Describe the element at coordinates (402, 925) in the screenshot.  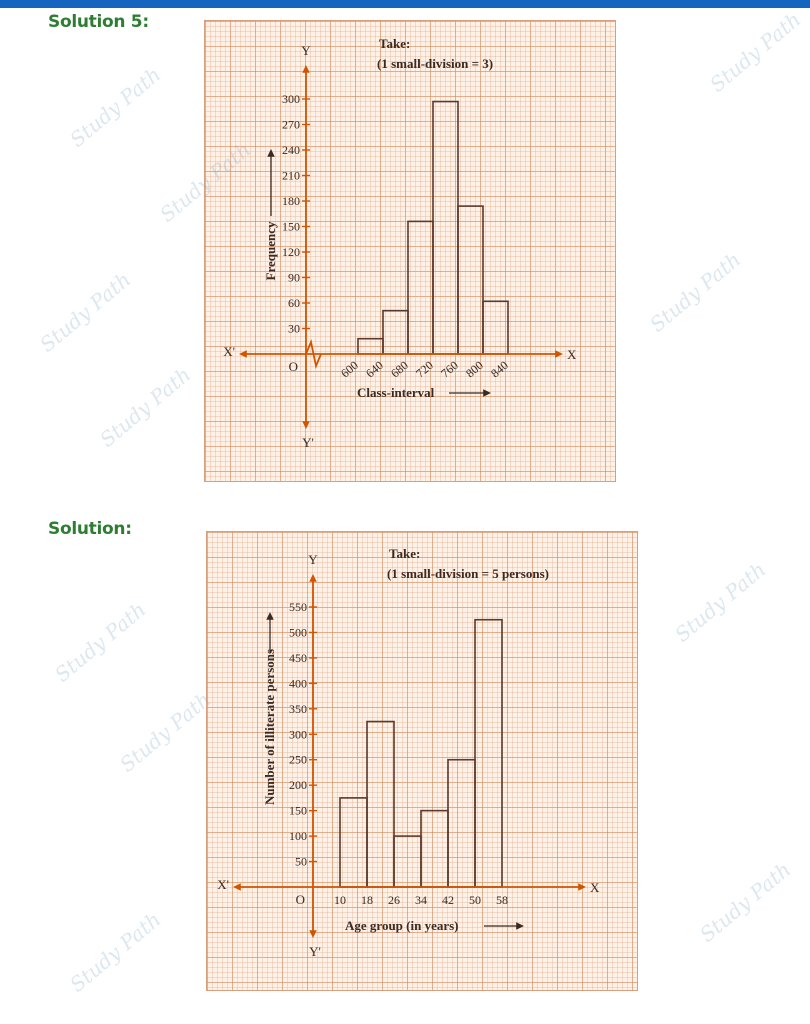
I see `x-axis-title: Age group (in years)` at that location.